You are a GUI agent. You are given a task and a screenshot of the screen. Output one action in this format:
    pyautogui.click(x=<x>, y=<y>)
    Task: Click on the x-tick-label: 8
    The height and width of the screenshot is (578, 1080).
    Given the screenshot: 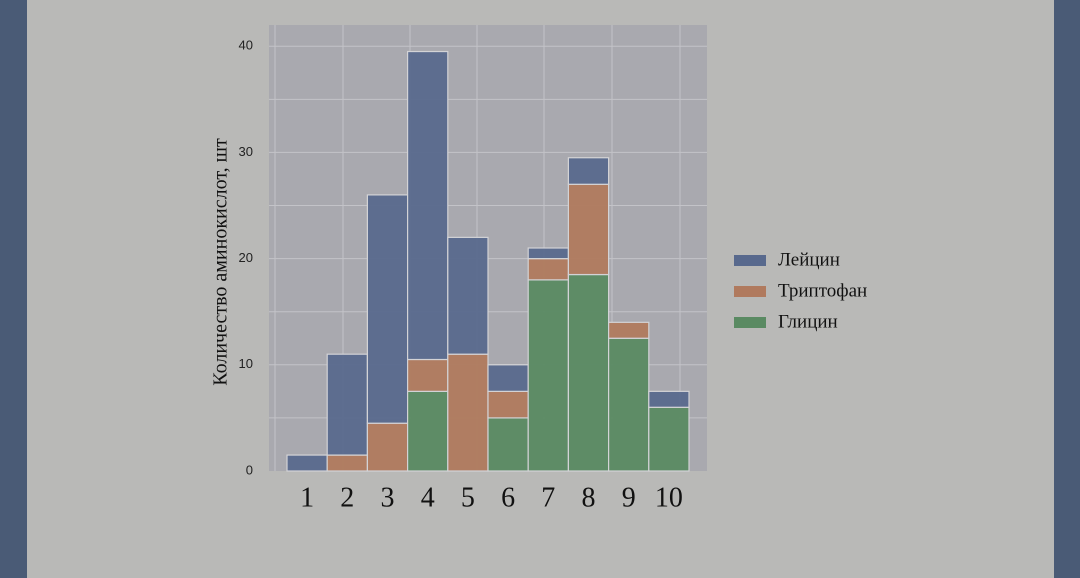 What is the action you would take?
    pyautogui.click(x=589, y=497)
    